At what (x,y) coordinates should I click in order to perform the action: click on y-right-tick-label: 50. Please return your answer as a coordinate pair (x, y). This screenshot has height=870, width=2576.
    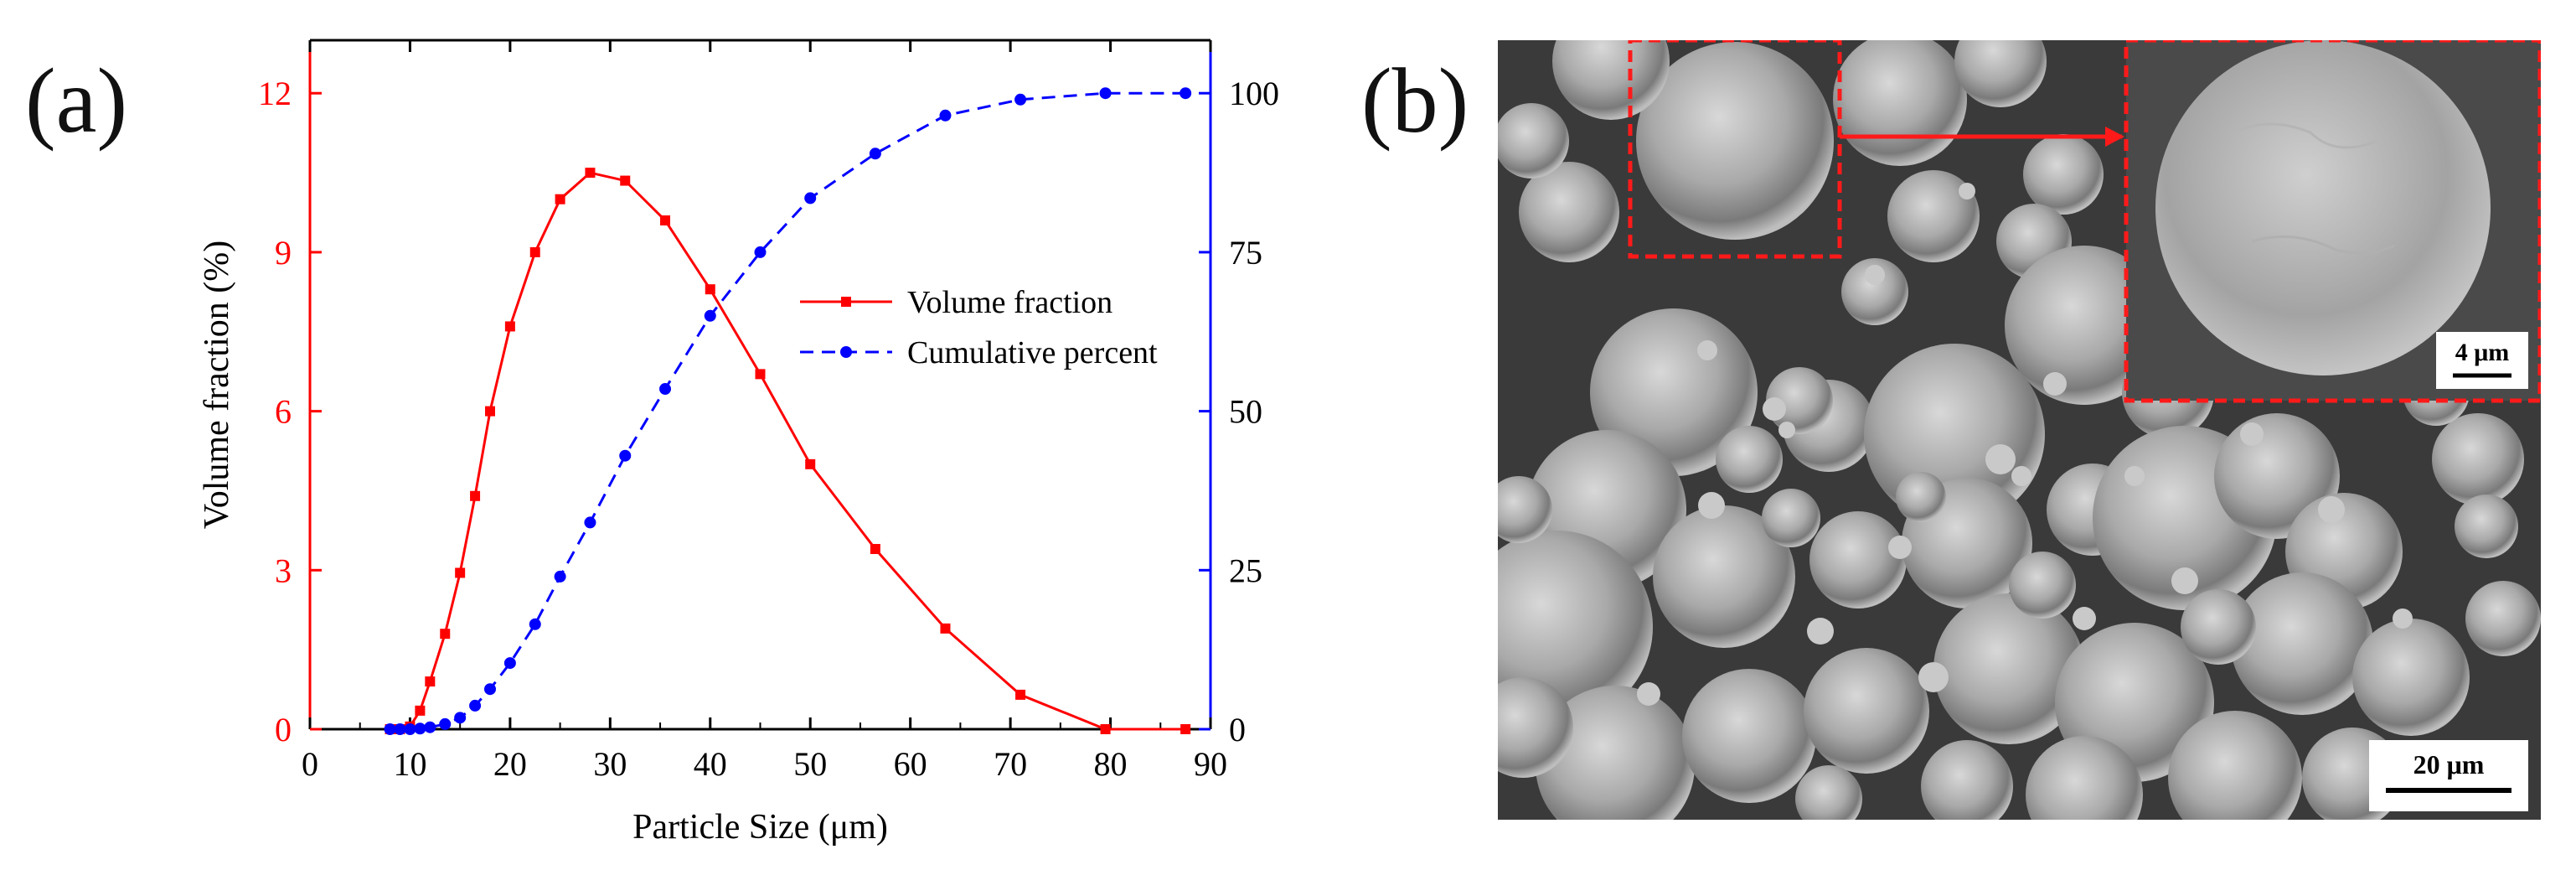
    Looking at the image, I should click on (1245, 412).